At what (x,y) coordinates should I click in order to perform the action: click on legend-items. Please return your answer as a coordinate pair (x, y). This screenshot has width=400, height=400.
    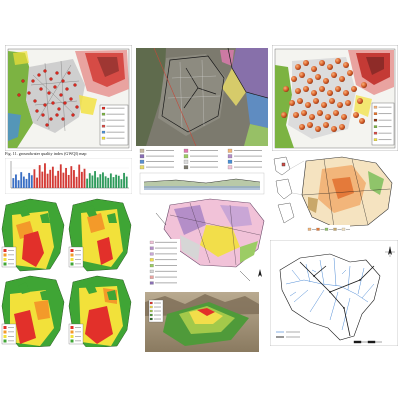
    Looking at the image, I should click on (382, 123).